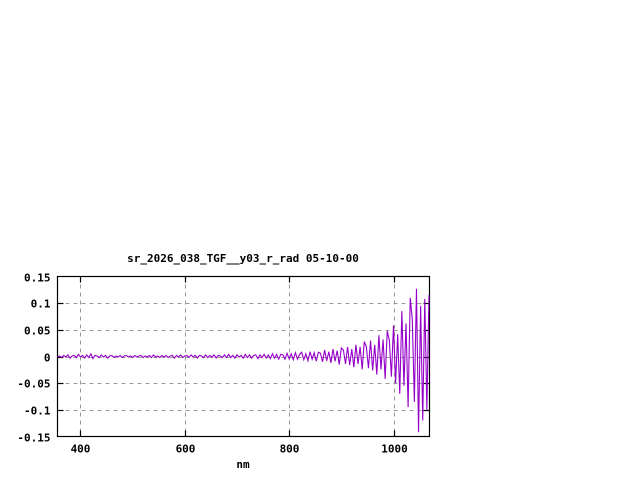 The height and width of the screenshot is (480, 640). I want to click on y-tick-label: -0.1, so click(37, 411).